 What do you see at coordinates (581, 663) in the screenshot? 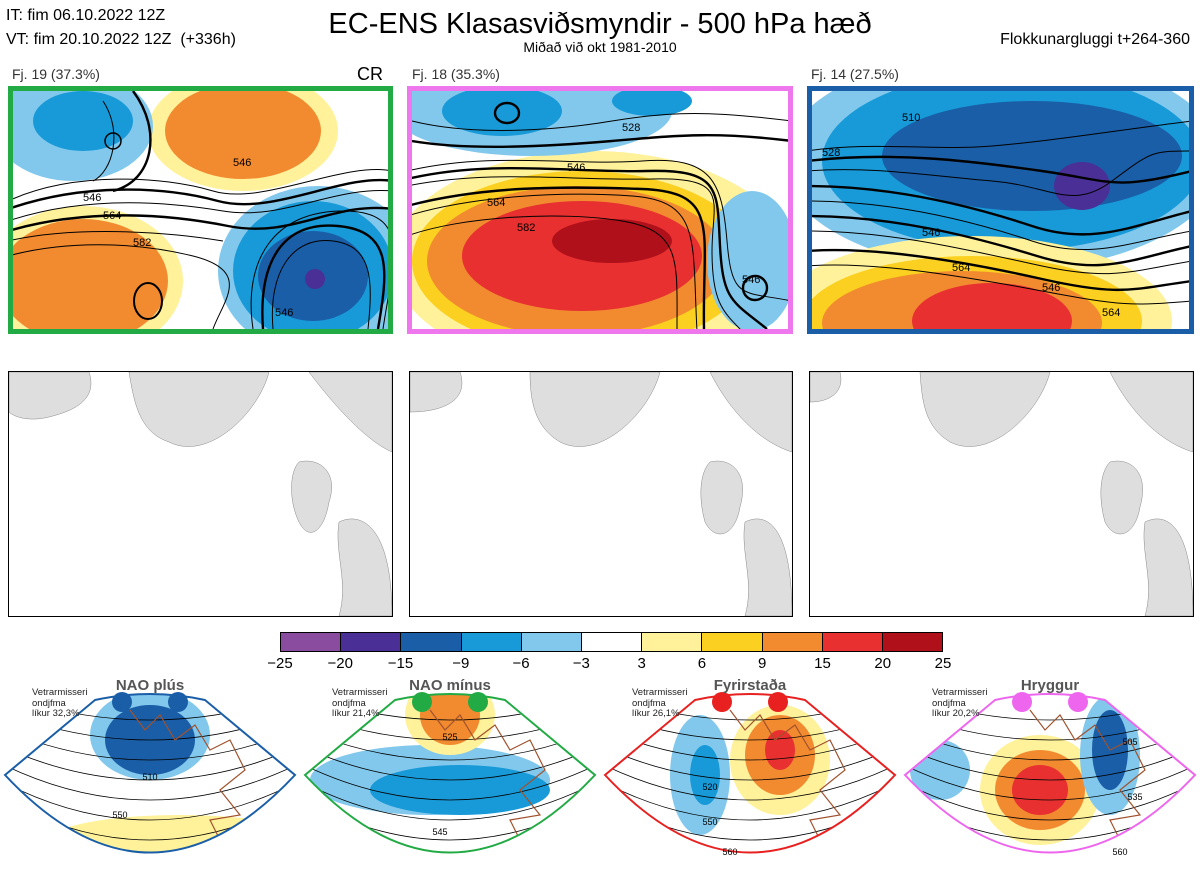
I see `colorbar-tick-label: −3` at bounding box center [581, 663].